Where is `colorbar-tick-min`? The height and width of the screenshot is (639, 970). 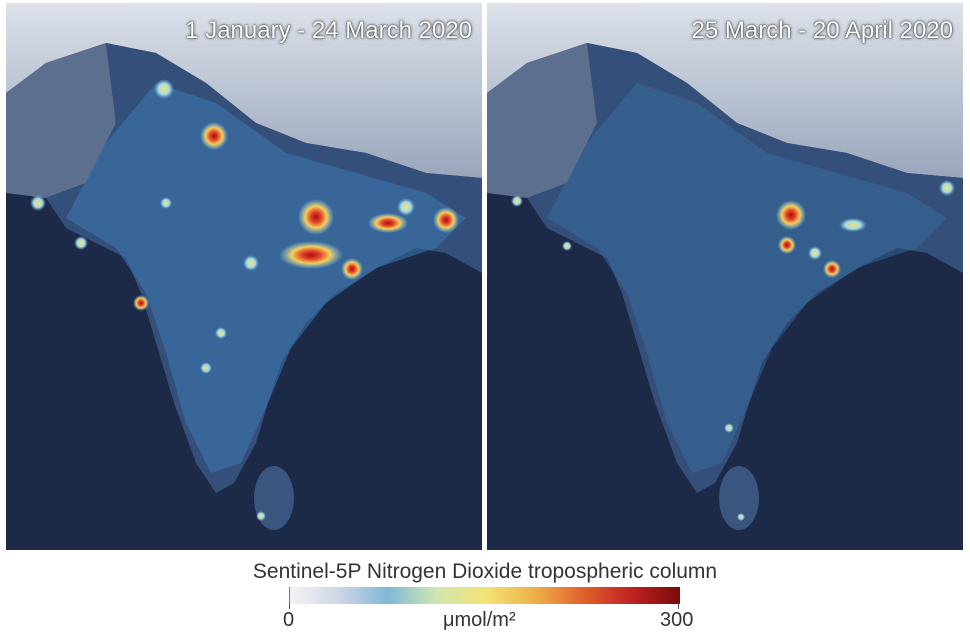
colorbar-tick-min is located at coordinates (289, 606).